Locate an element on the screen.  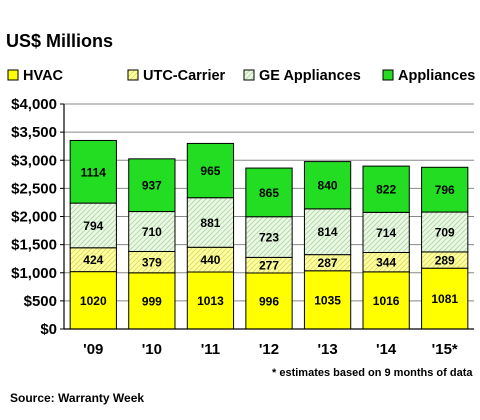
x-axis-ticks: '09 '10 '11 '12 '13 '14 '15* is located at coordinates (270, 349).